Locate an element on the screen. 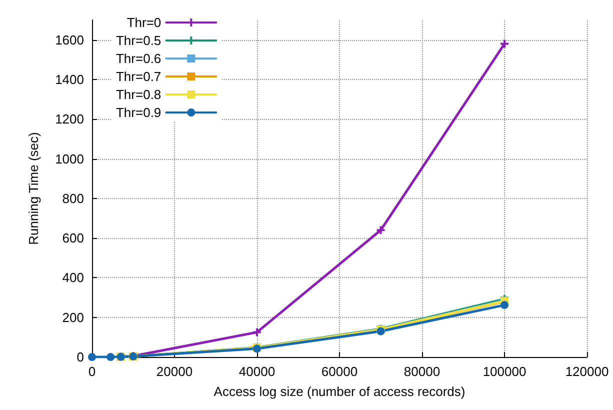 The image size is (613, 410). legend-label: Thr=0.5 is located at coordinates (139, 40).